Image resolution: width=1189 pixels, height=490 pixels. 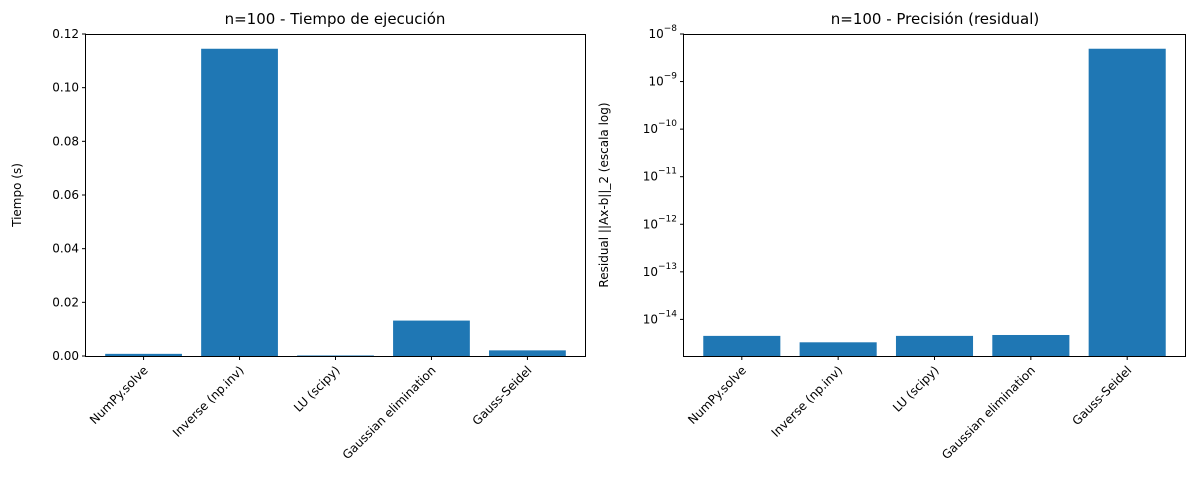 What do you see at coordinates (65, 88) in the screenshot?
I see `chart-time-ytick-label: 0.10` at bounding box center [65, 88].